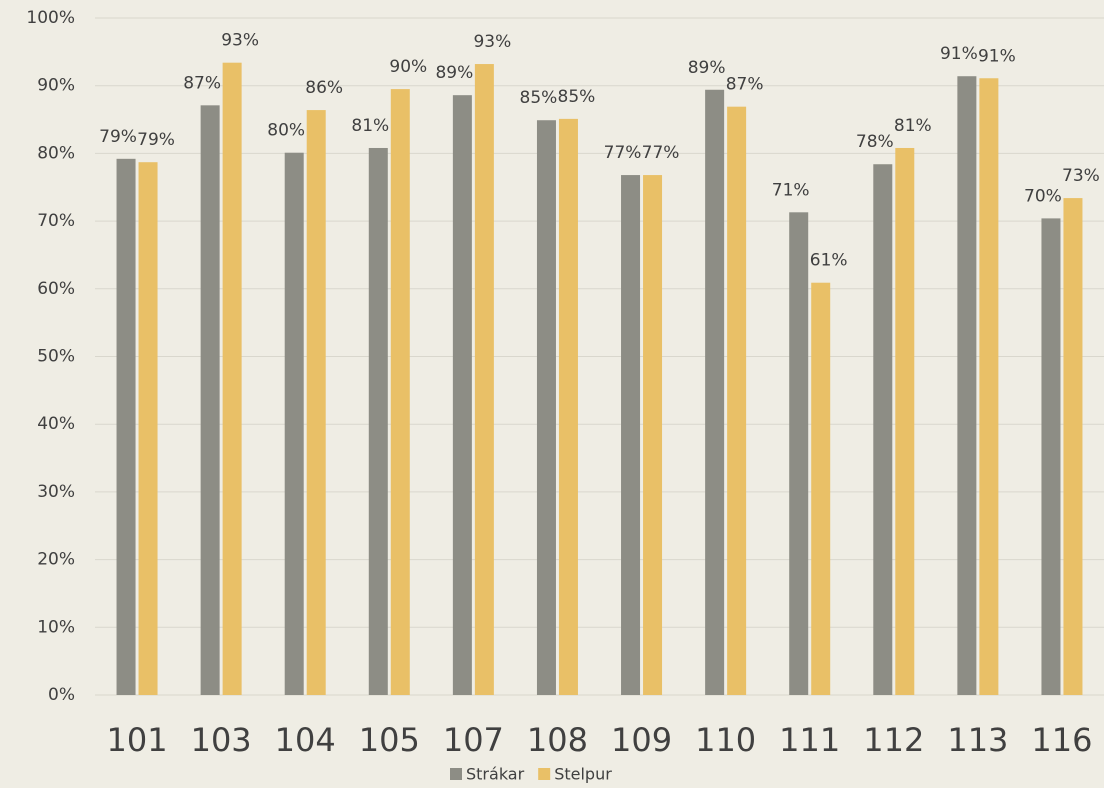 The image size is (1104, 788). I want to click on x-tick-label: 113, so click(977, 740).